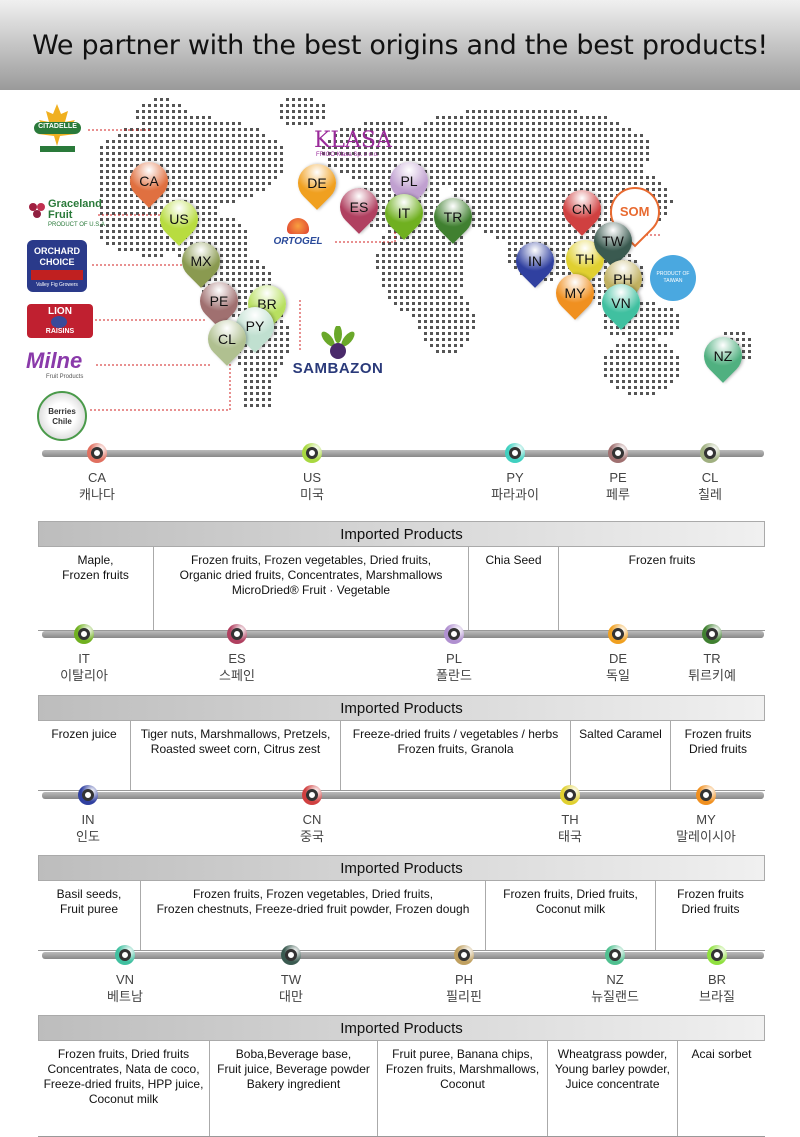 Image resolution: width=800 pixels, height=1137 pixels. Describe the element at coordinates (60, 331) in the screenshot. I see `lion-subtitle: RAISINS` at that location.